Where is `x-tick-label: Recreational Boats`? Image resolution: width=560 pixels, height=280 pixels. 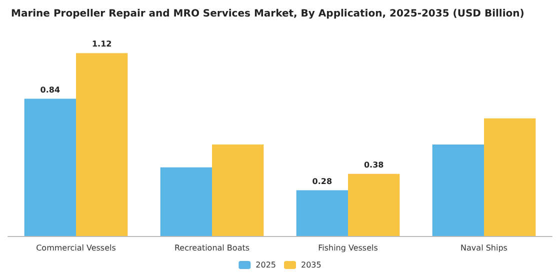
x-tick-label: Recreational Boats is located at coordinates (212, 248).